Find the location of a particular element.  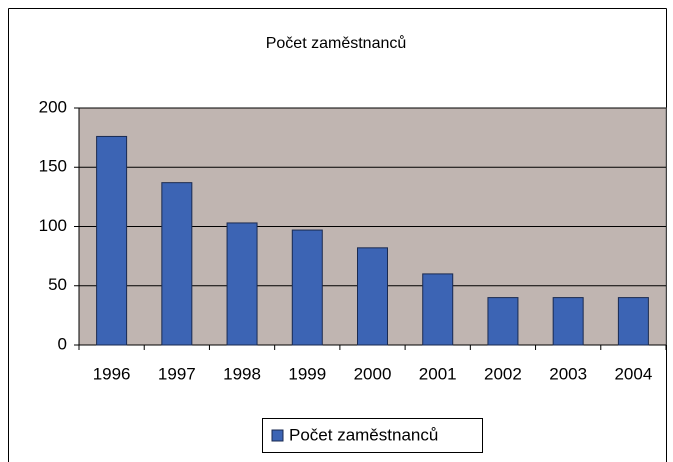

x-tick-label: 2001 is located at coordinates (438, 373).